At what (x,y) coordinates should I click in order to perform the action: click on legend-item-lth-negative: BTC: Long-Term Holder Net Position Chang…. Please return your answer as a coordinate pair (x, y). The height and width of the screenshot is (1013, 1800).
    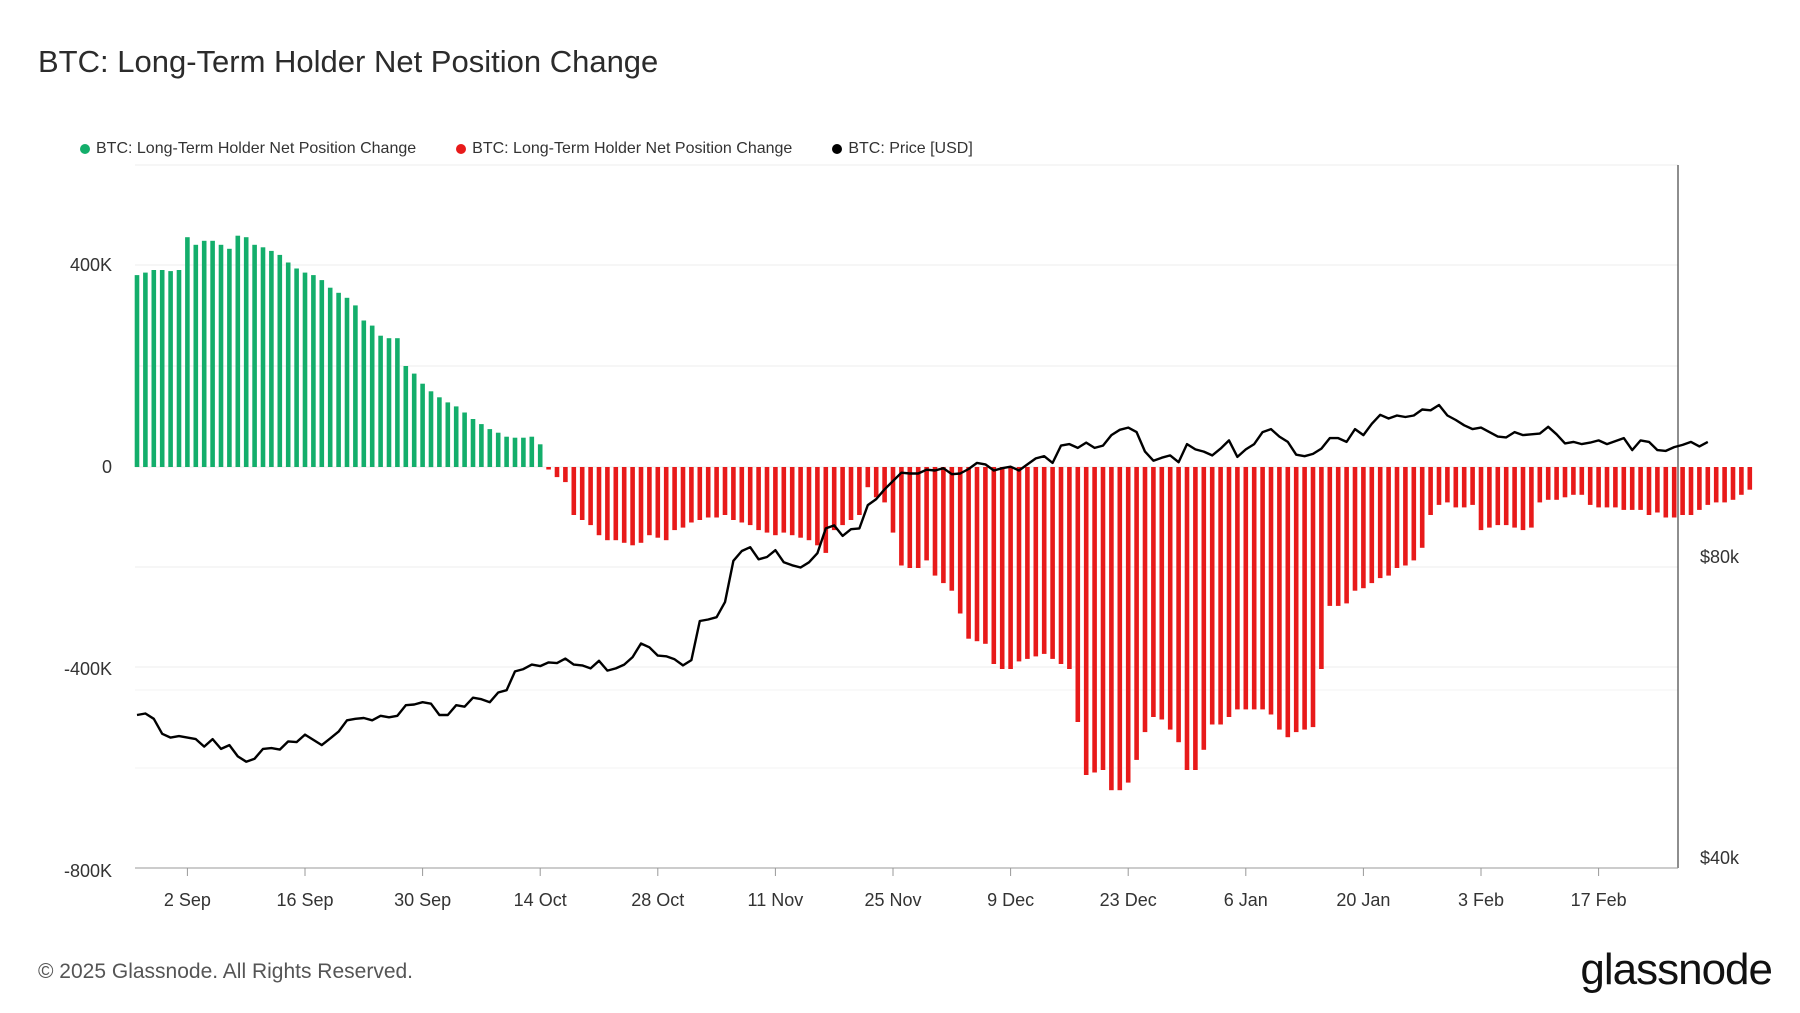
    Looking at the image, I should click on (624, 149).